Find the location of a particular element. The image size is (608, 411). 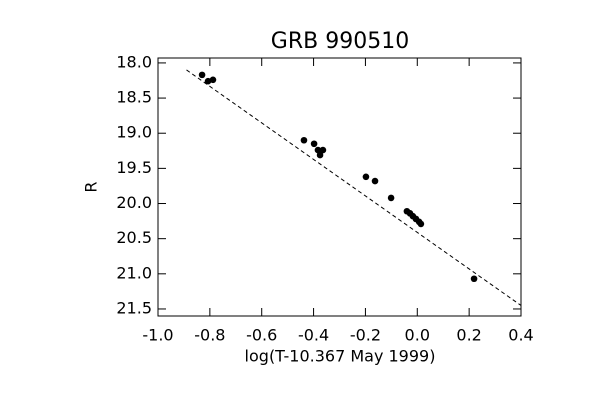

x-tick-label: 0.4 is located at coordinates (520, 335).